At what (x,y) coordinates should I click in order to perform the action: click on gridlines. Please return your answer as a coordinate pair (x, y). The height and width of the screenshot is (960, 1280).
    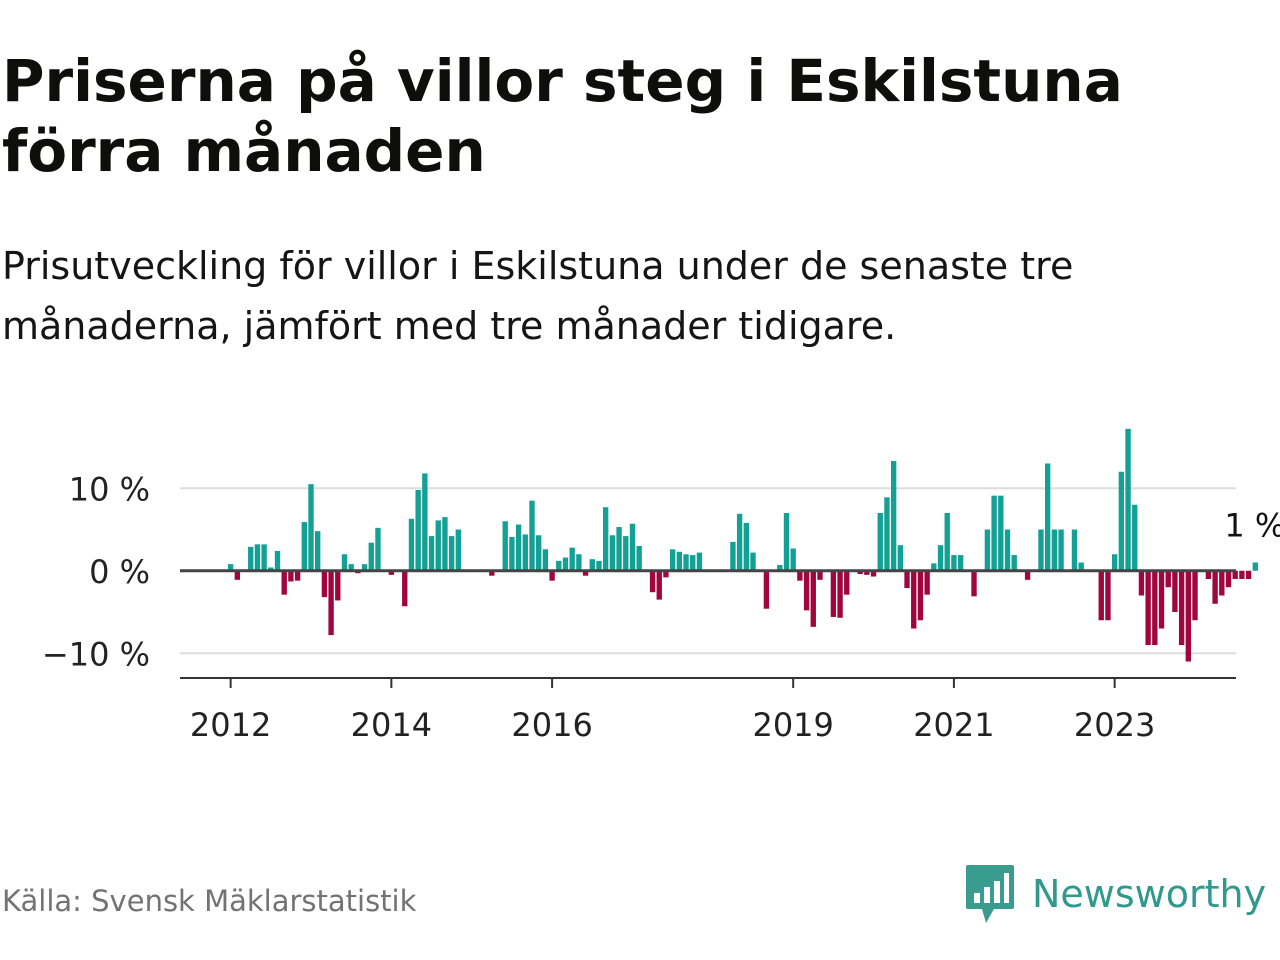
    Looking at the image, I should click on (708, 571).